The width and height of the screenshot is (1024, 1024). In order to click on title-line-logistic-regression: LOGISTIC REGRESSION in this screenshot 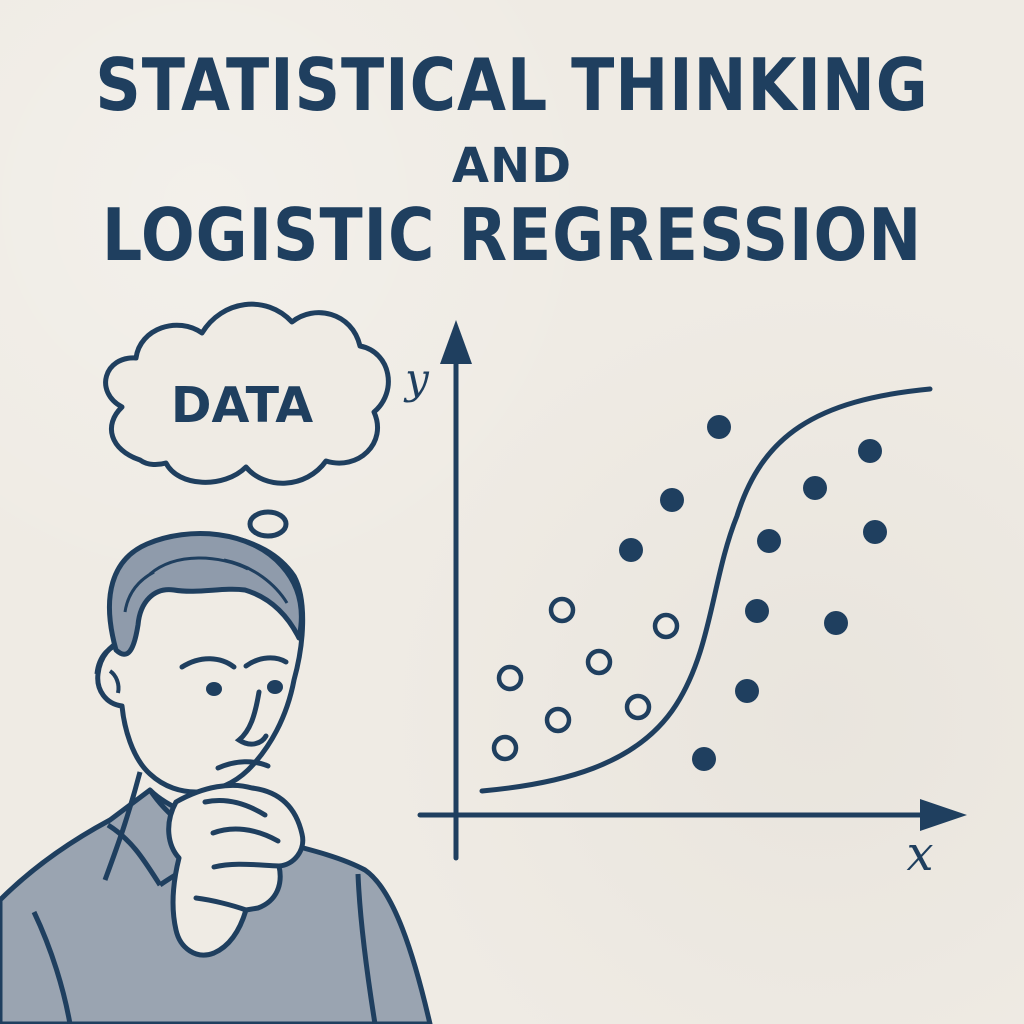, I will do `click(512, 235)`.